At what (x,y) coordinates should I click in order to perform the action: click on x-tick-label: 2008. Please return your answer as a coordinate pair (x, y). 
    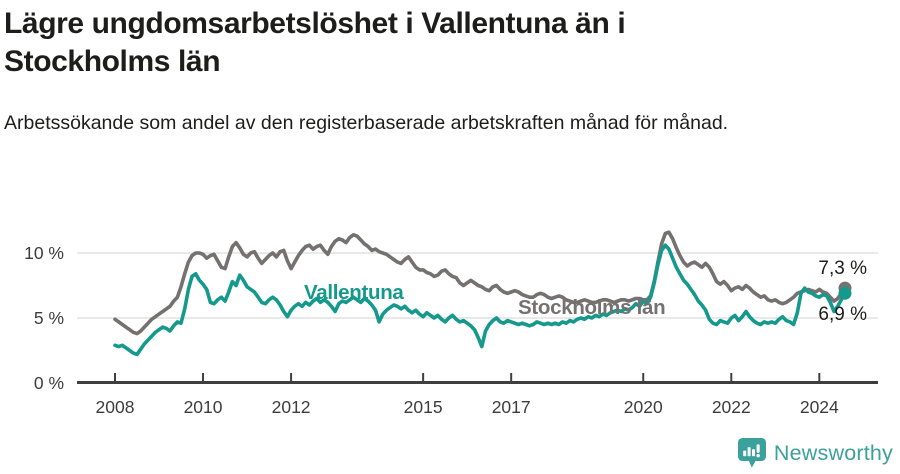
    Looking at the image, I should click on (115, 407).